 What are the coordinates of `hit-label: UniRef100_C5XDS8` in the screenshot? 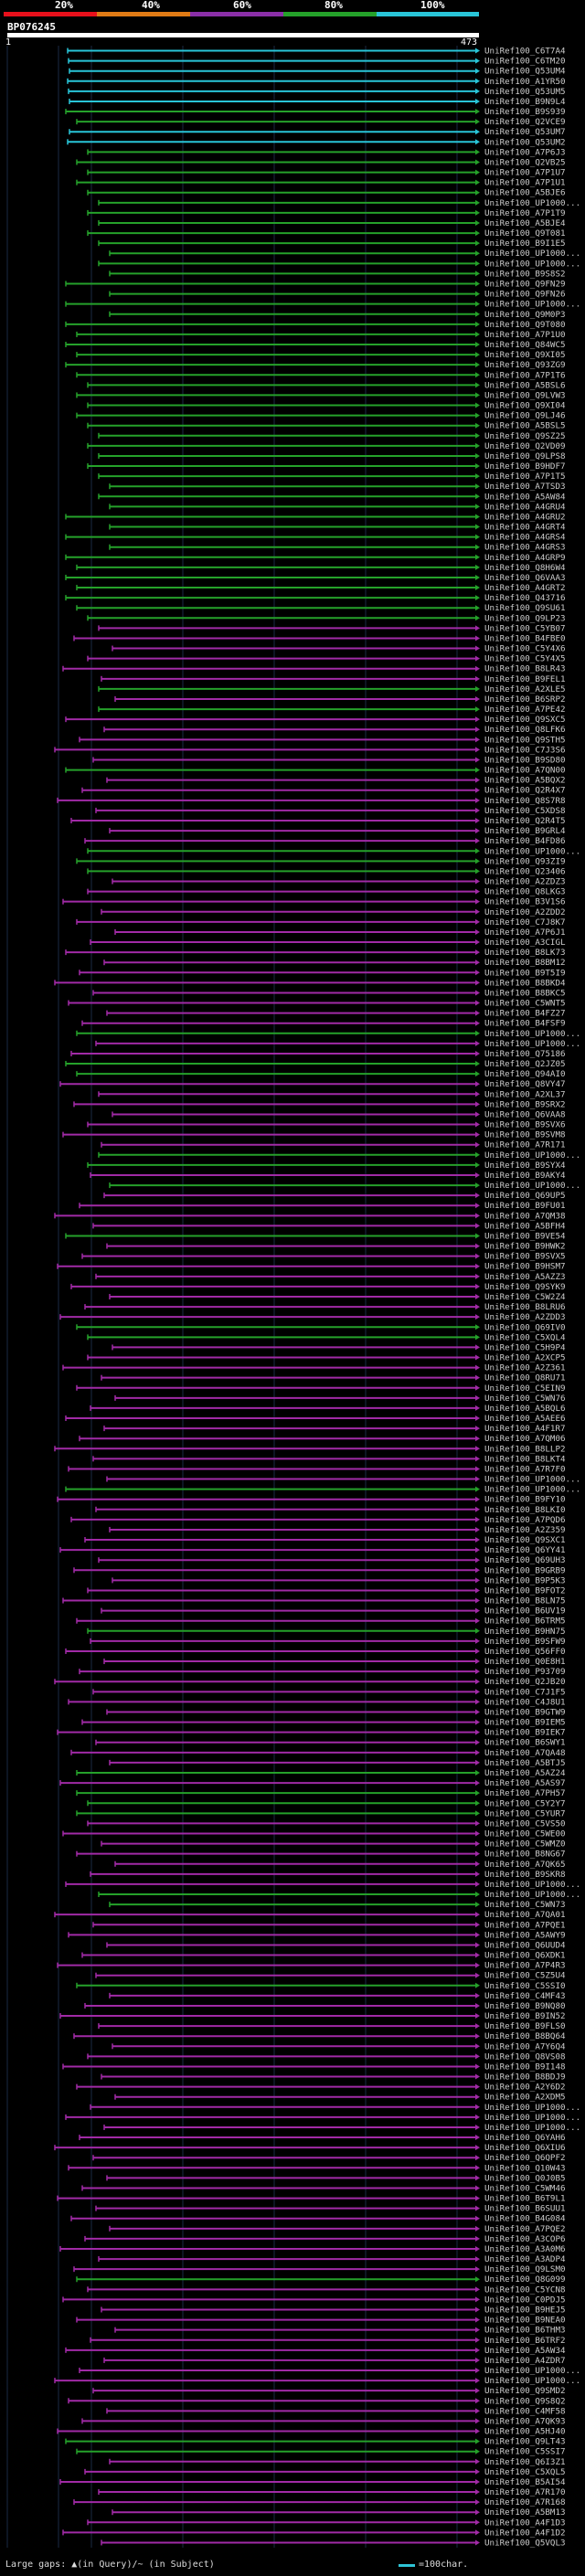 It's located at (525, 811).